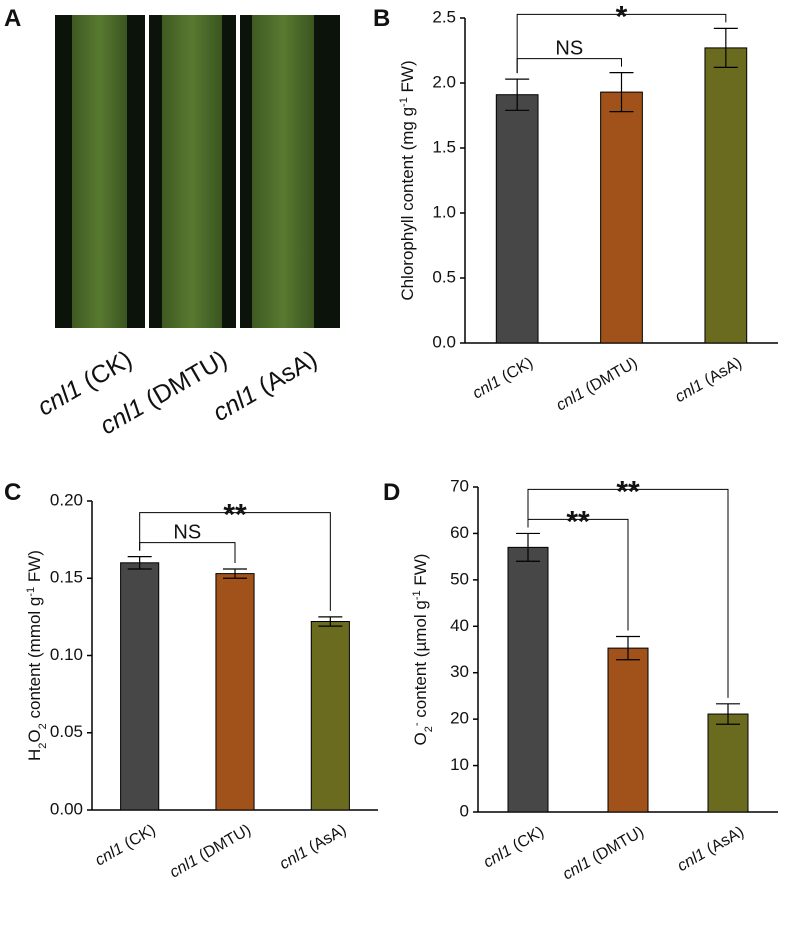  What do you see at coordinates (444, 276) in the screenshot?
I see `y-tick-label: 0.5` at bounding box center [444, 276].